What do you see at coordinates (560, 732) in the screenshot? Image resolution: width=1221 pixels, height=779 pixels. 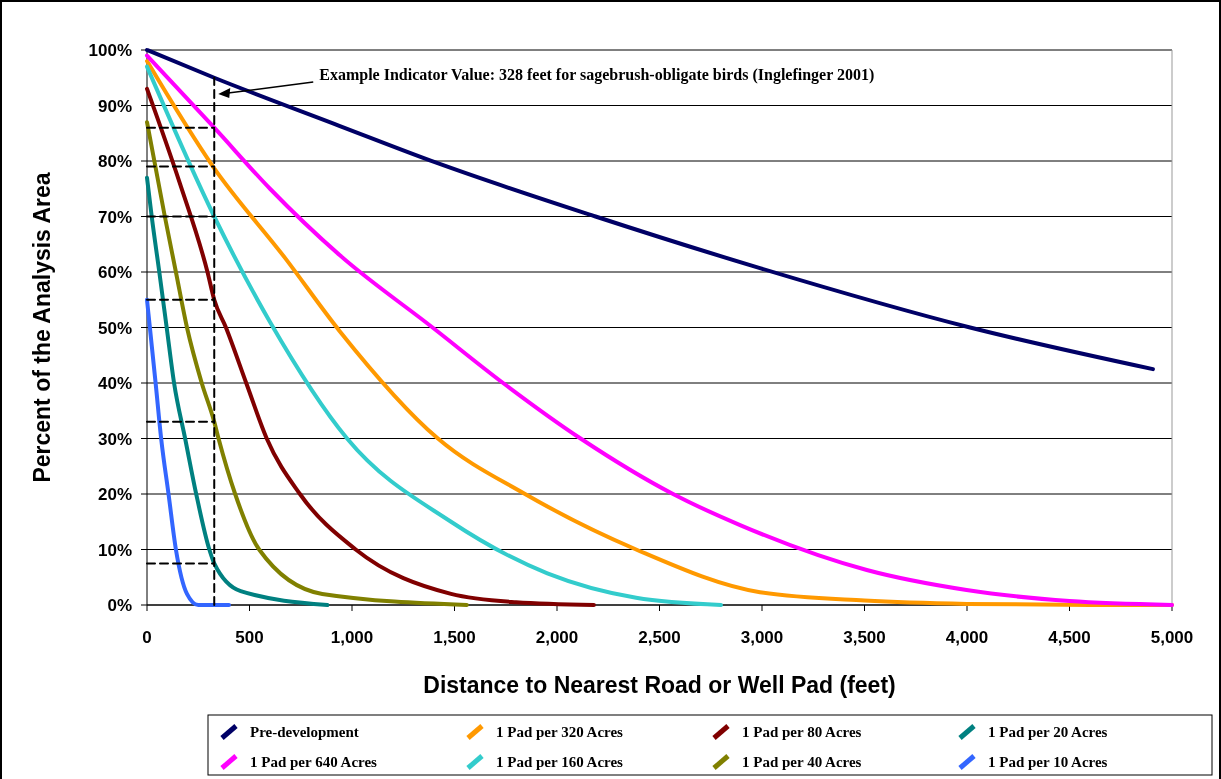 I see `legend-label: 1 Pad per 320 Acres` at bounding box center [560, 732].